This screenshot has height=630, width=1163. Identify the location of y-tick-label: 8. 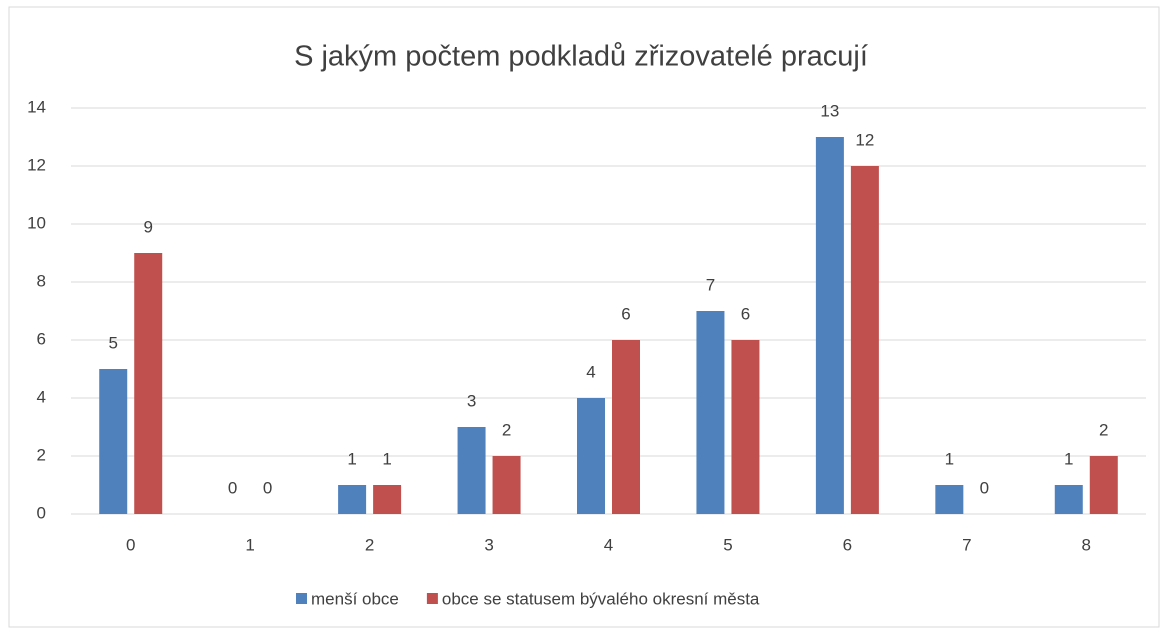
(41, 280).